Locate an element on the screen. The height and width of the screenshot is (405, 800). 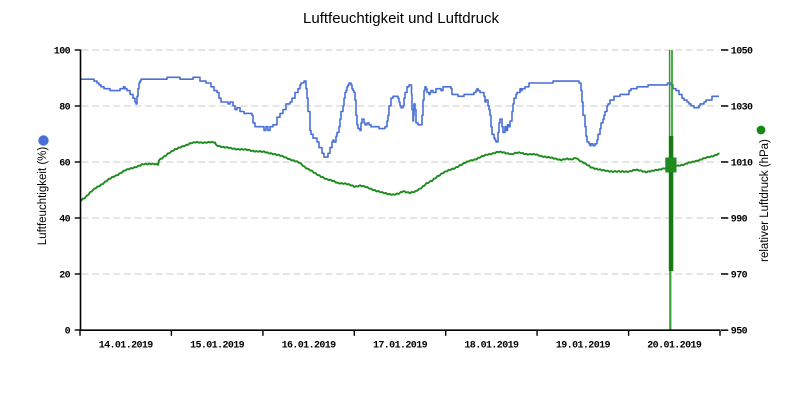
svg-text: Luftfeuchtigkeit (%) is located at coordinates (43, 196).